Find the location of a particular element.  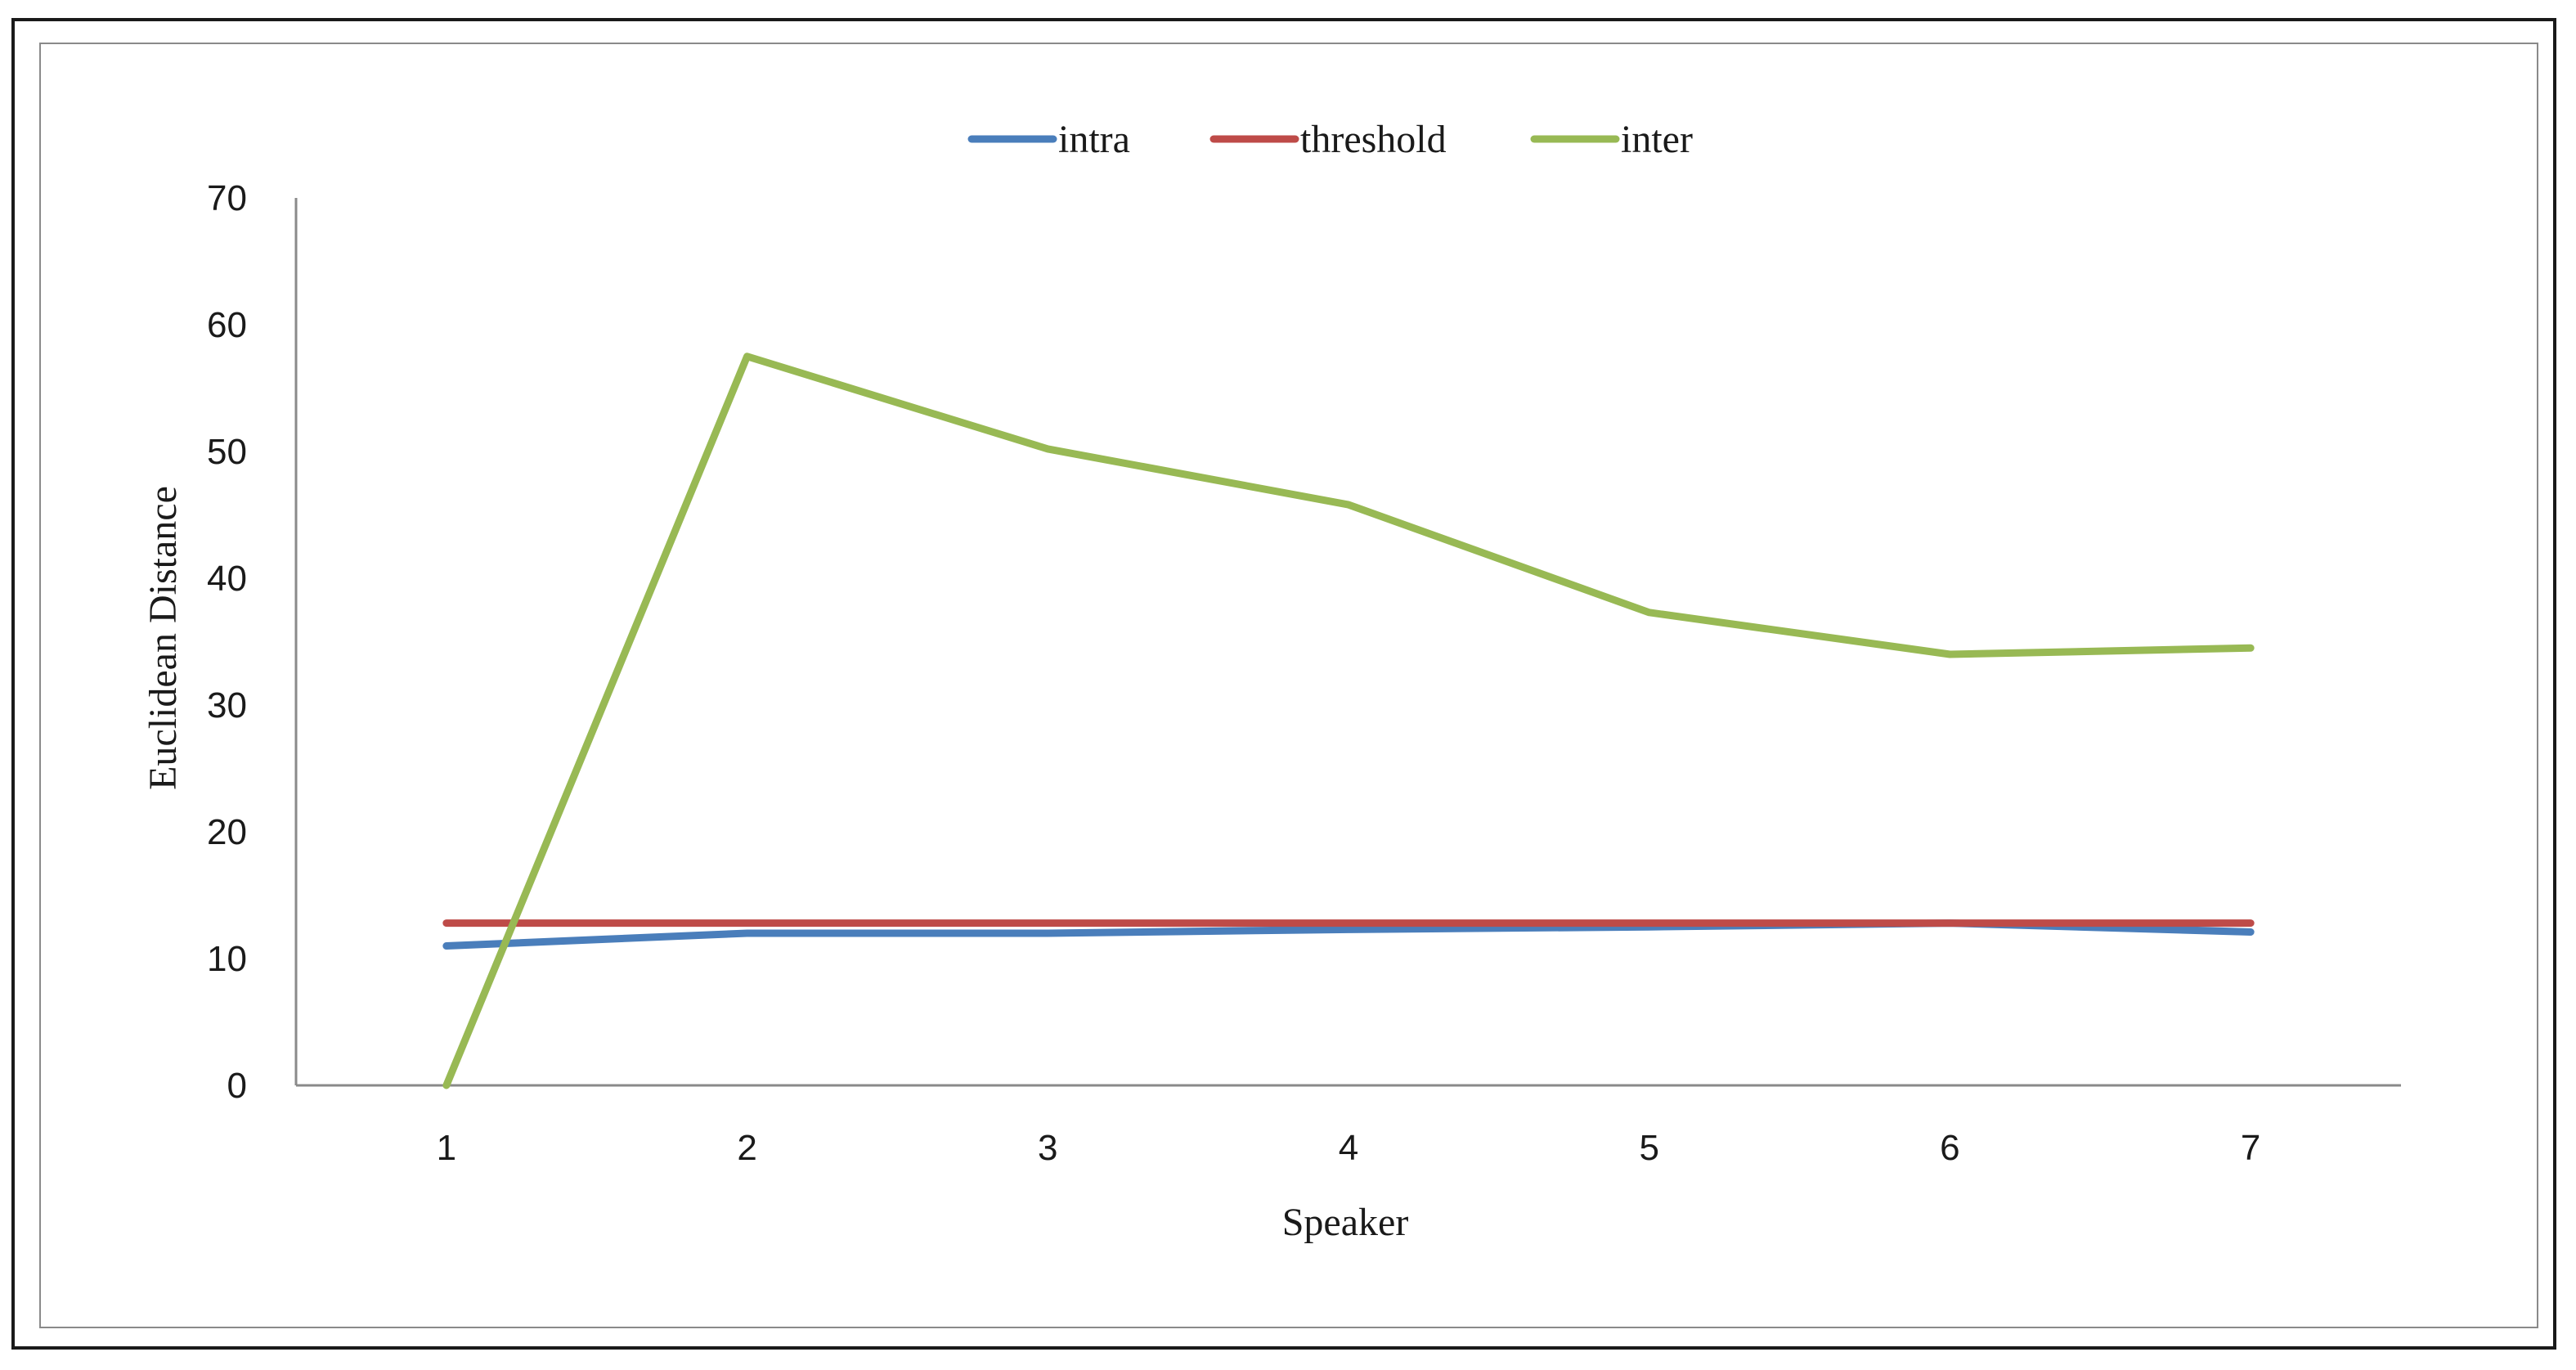

y-tick-label: 50 is located at coordinates (227, 452).